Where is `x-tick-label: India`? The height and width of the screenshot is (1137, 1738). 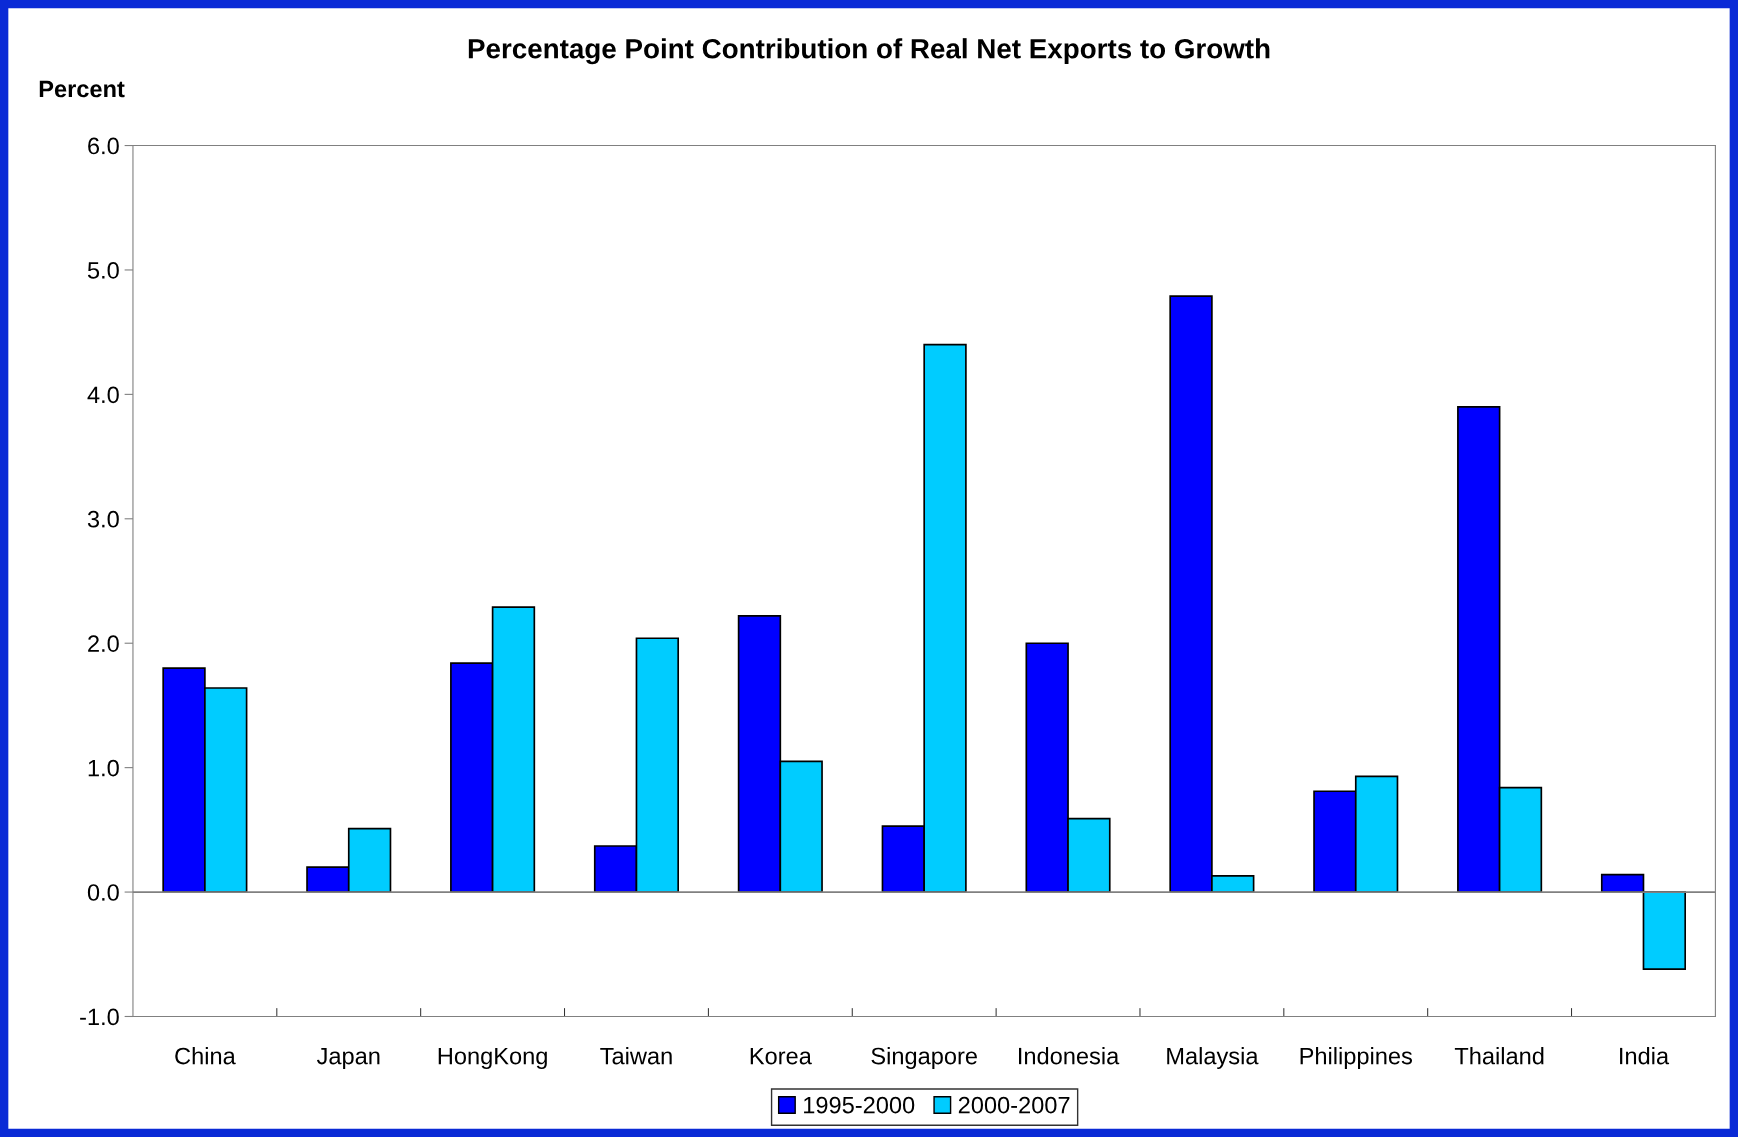 x-tick-label: India is located at coordinates (1645, 1056).